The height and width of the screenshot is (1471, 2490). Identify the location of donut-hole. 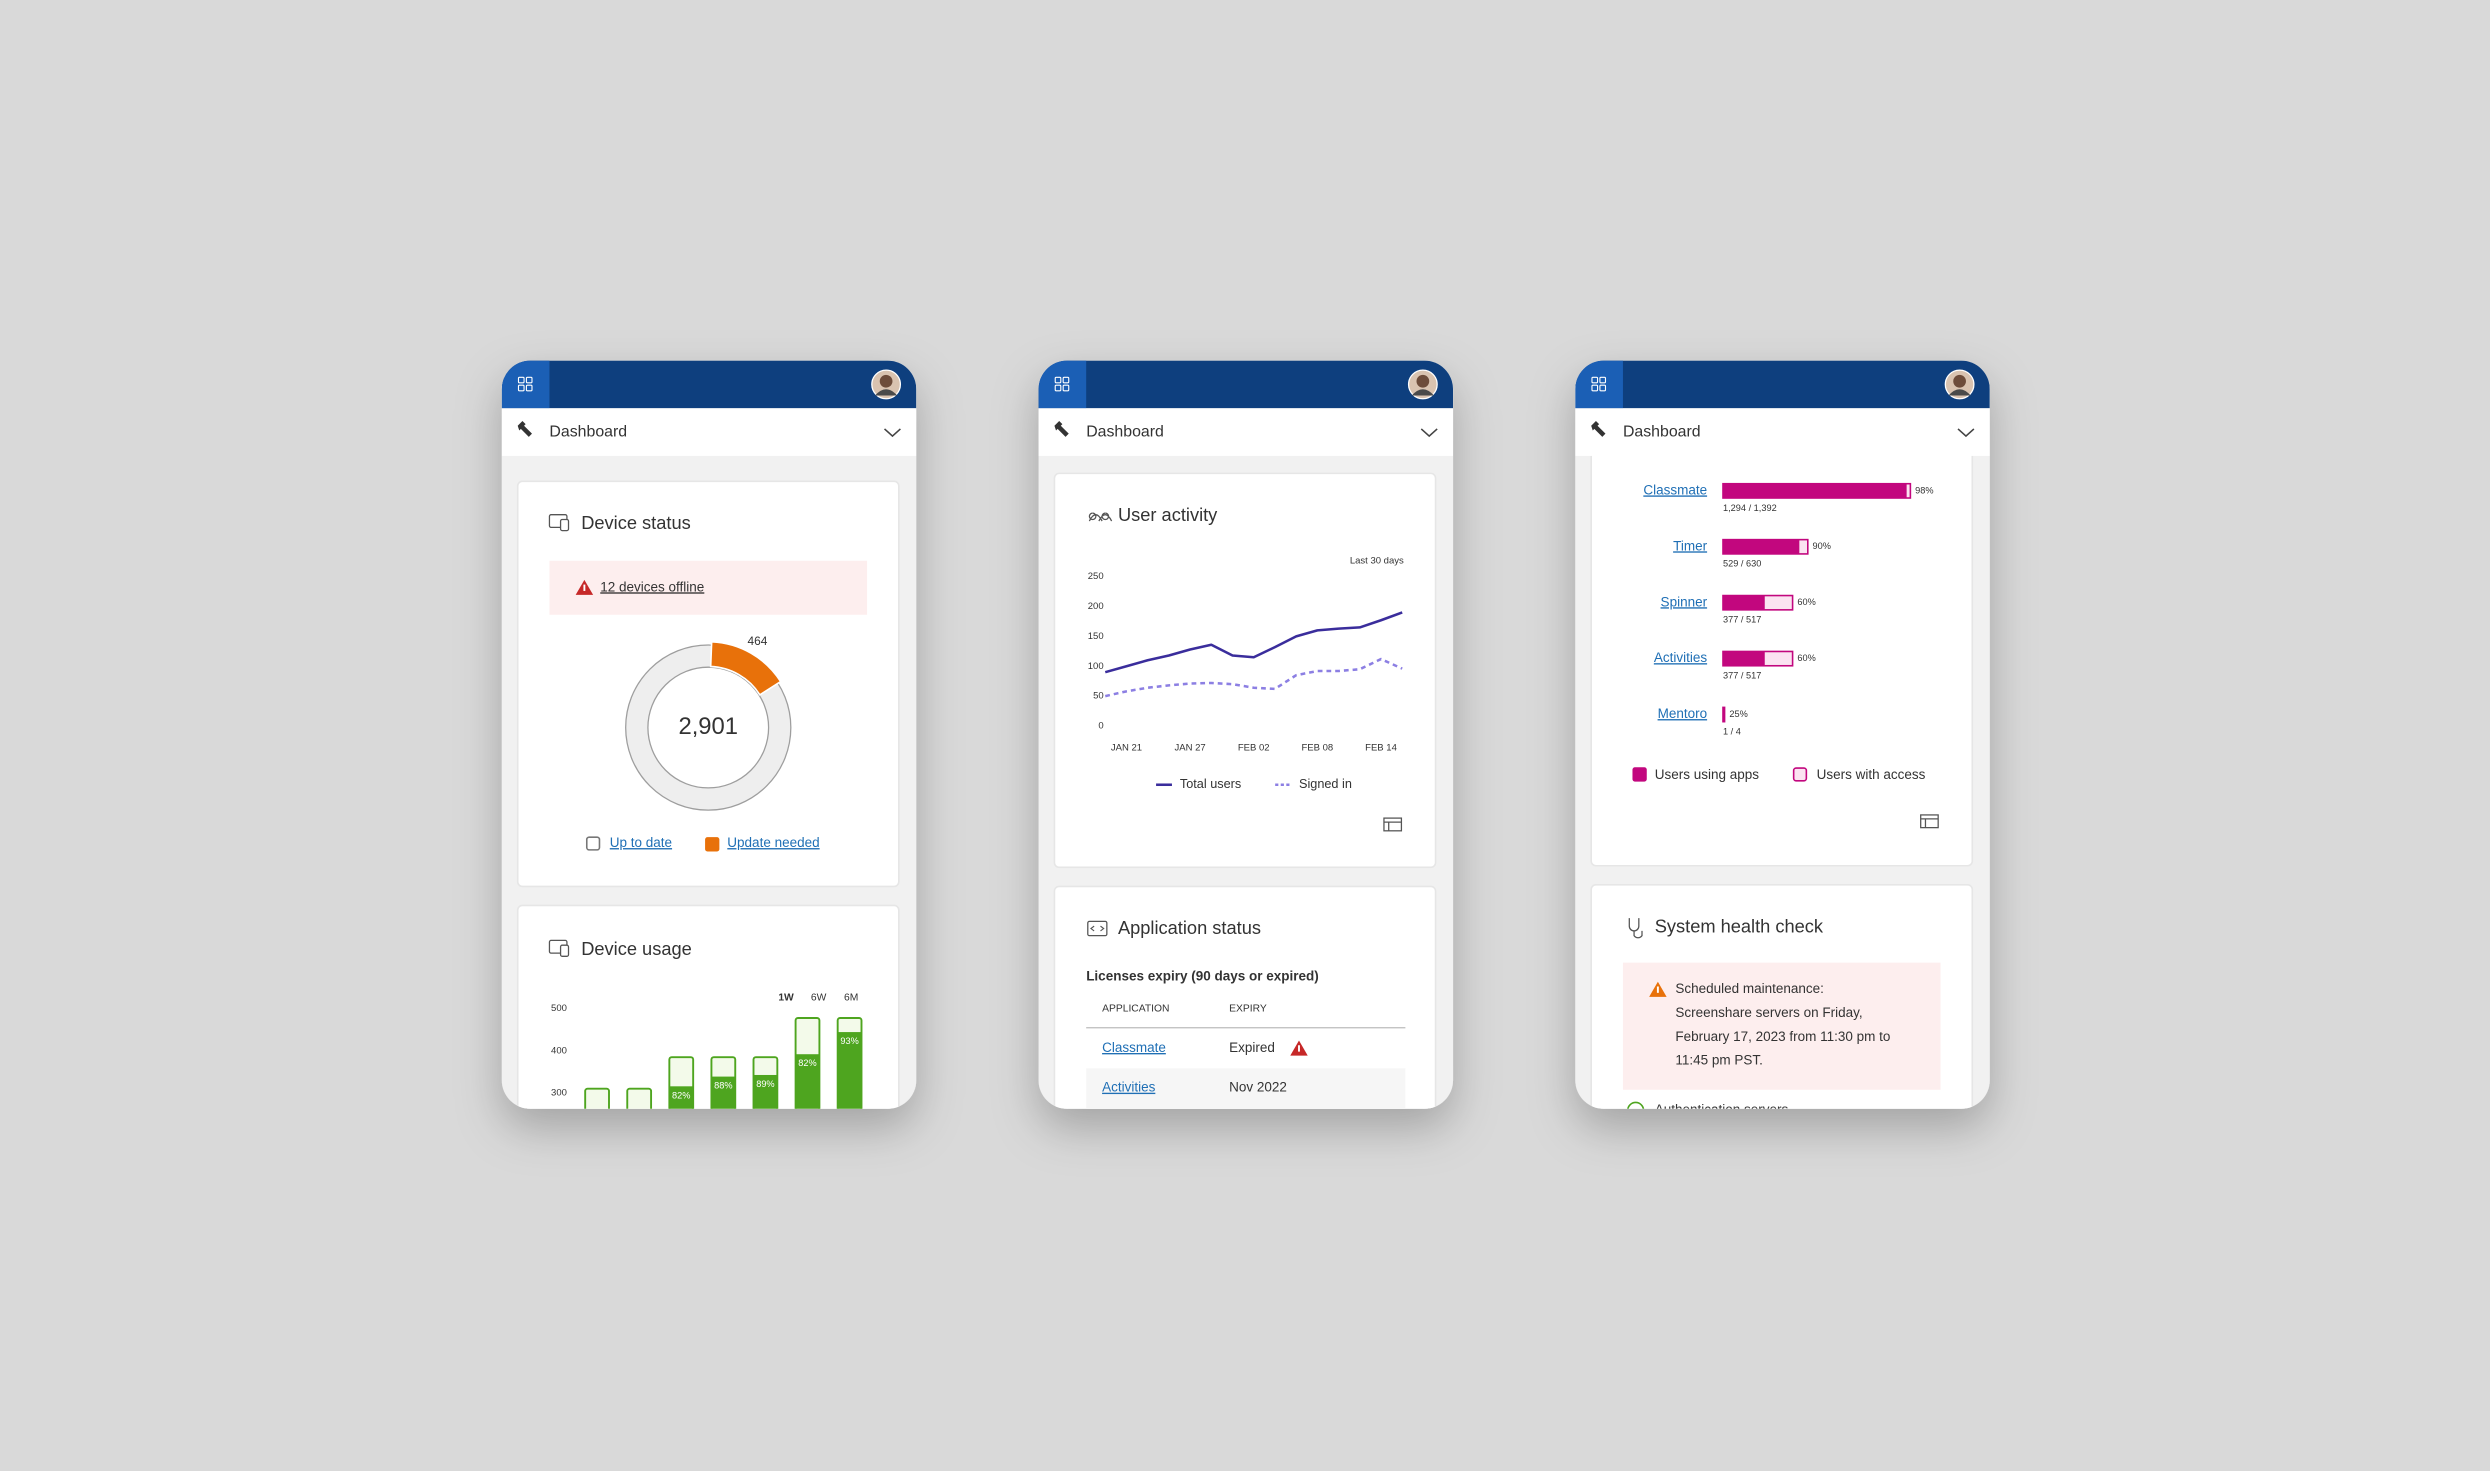
(708, 727).